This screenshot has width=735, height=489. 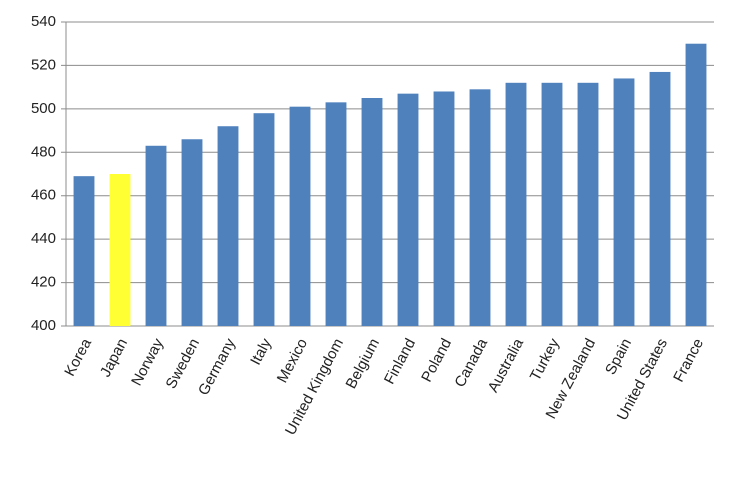 I want to click on x-tick-label: Japan, so click(x=114, y=358).